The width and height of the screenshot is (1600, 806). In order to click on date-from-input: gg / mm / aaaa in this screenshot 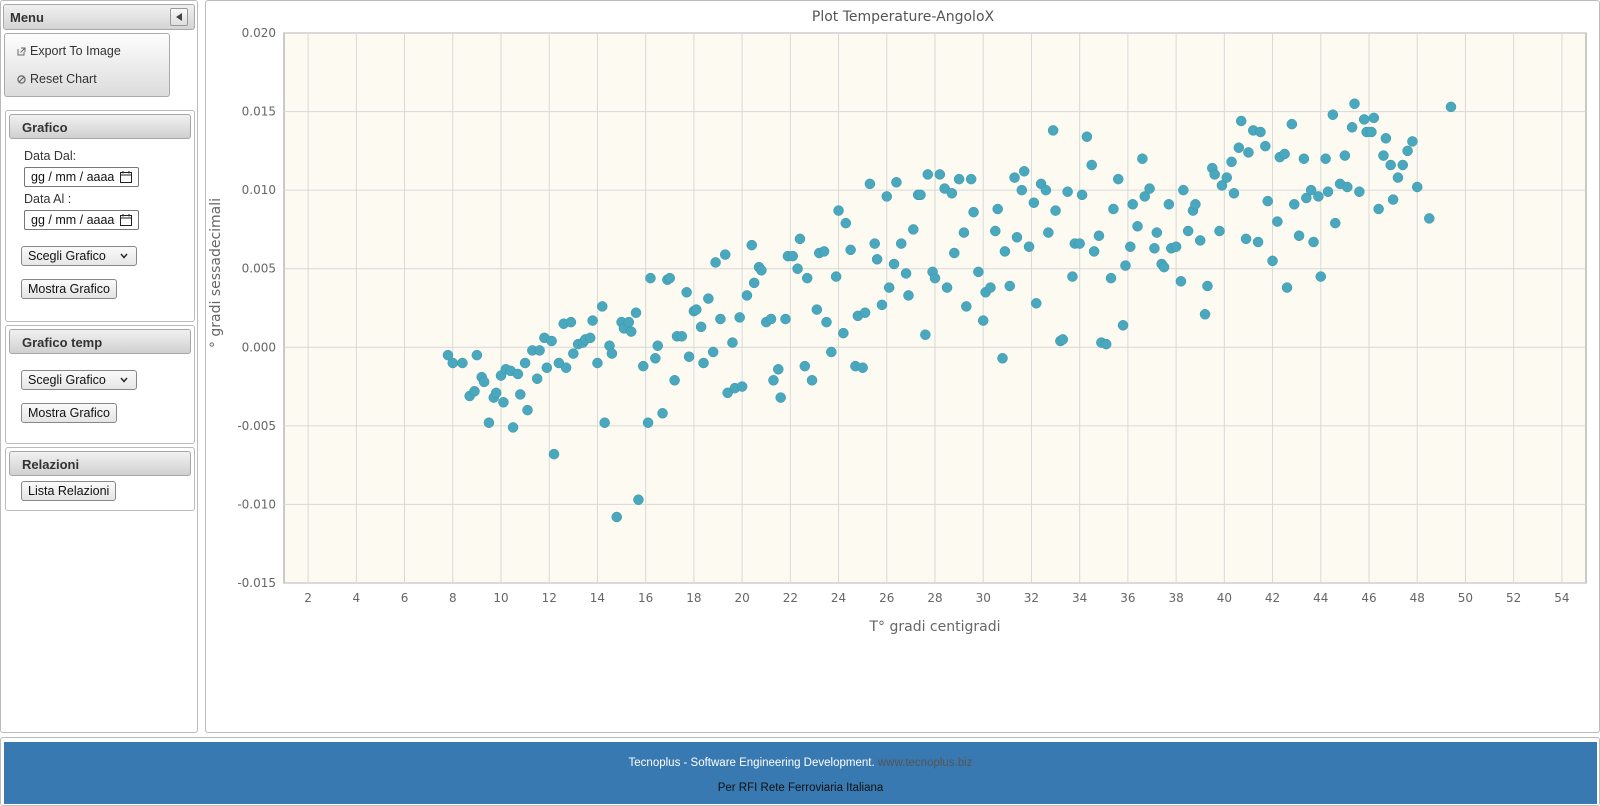, I will do `click(81, 177)`.